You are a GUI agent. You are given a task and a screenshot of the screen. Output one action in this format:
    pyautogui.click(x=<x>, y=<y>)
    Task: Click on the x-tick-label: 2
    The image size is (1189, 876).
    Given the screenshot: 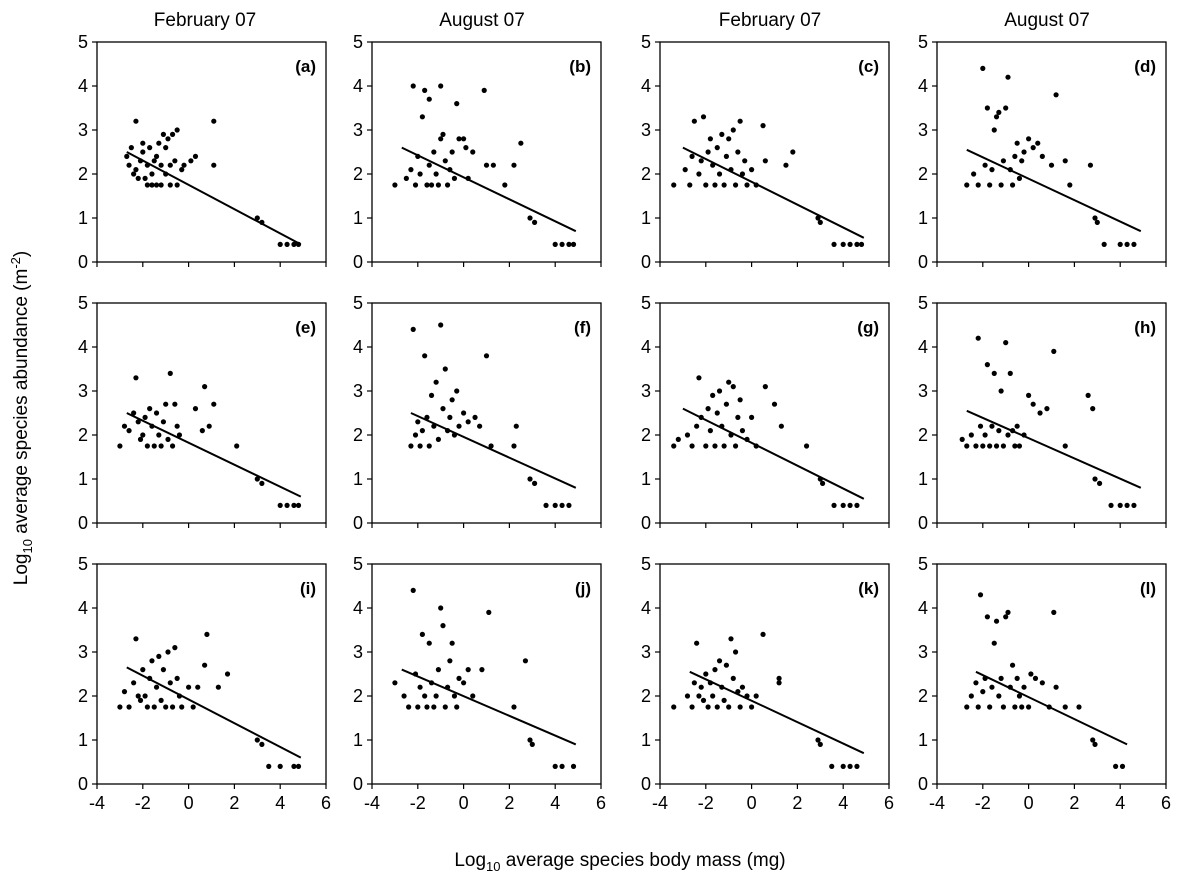 What is the action you would take?
    pyautogui.click(x=234, y=803)
    